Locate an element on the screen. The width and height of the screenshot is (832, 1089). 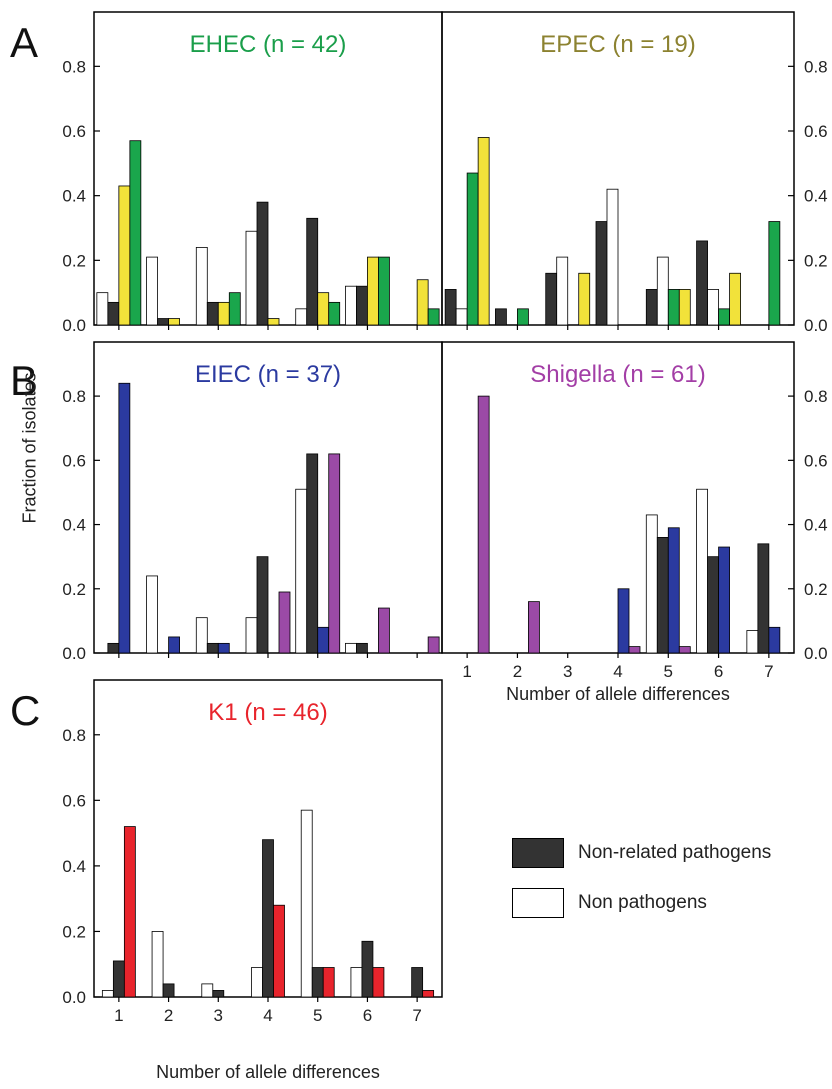
chart-eiec: 0.0 0.2 0.4 0.6 0.8 EIEC (n = 37) is located at coordinates (252, 502).